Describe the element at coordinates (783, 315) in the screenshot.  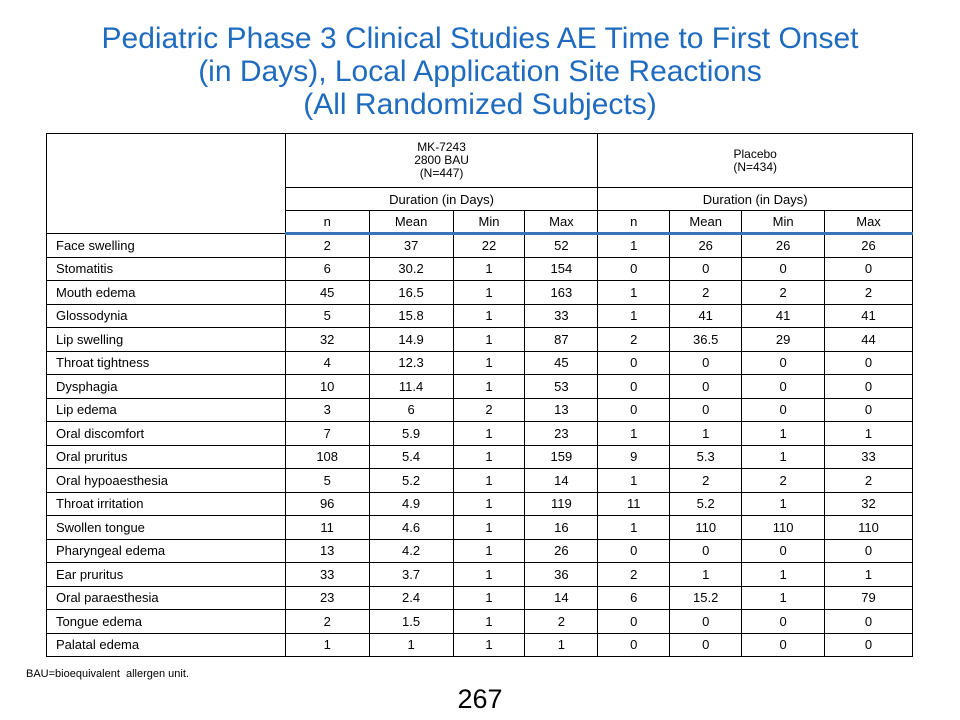
I see `value-cell: 41` at that location.